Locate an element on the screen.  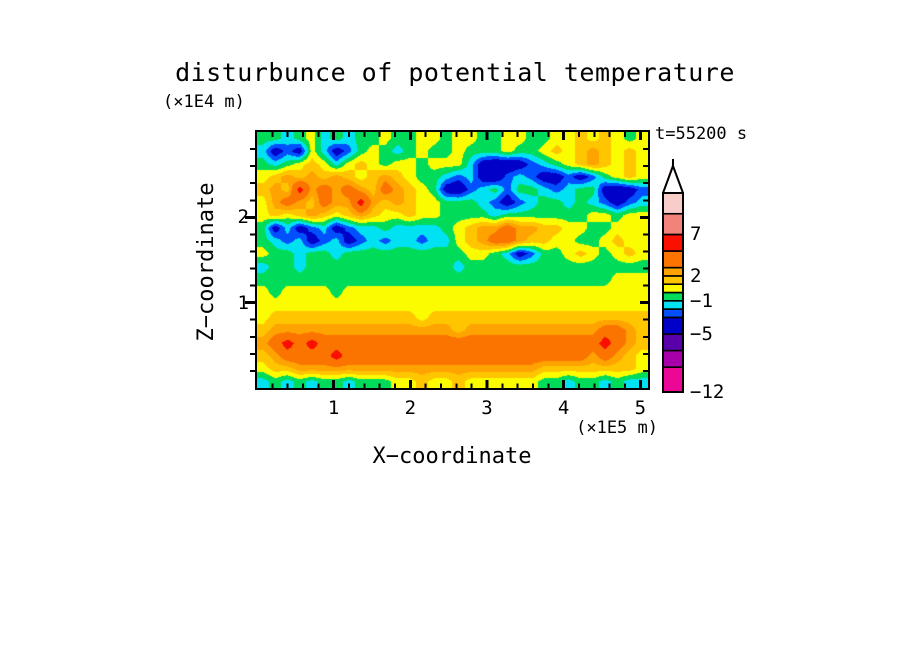
colorbar-tick-label: 2 is located at coordinates (696, 275).